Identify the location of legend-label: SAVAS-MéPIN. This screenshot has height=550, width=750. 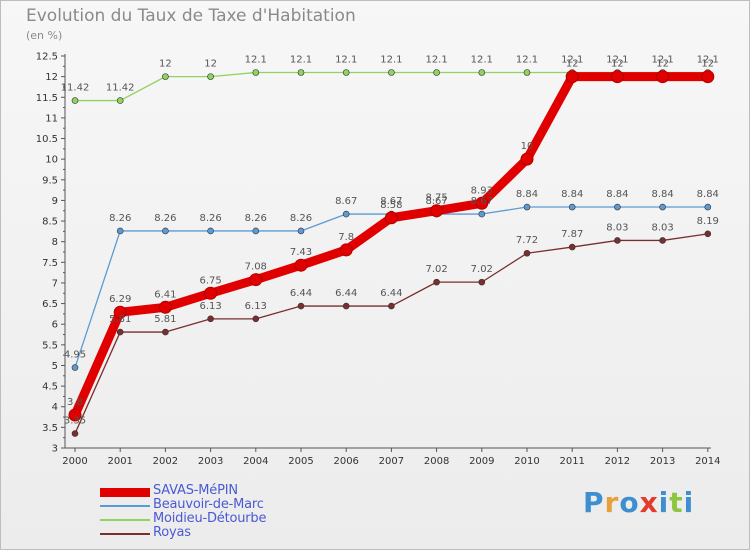
(195, 490).